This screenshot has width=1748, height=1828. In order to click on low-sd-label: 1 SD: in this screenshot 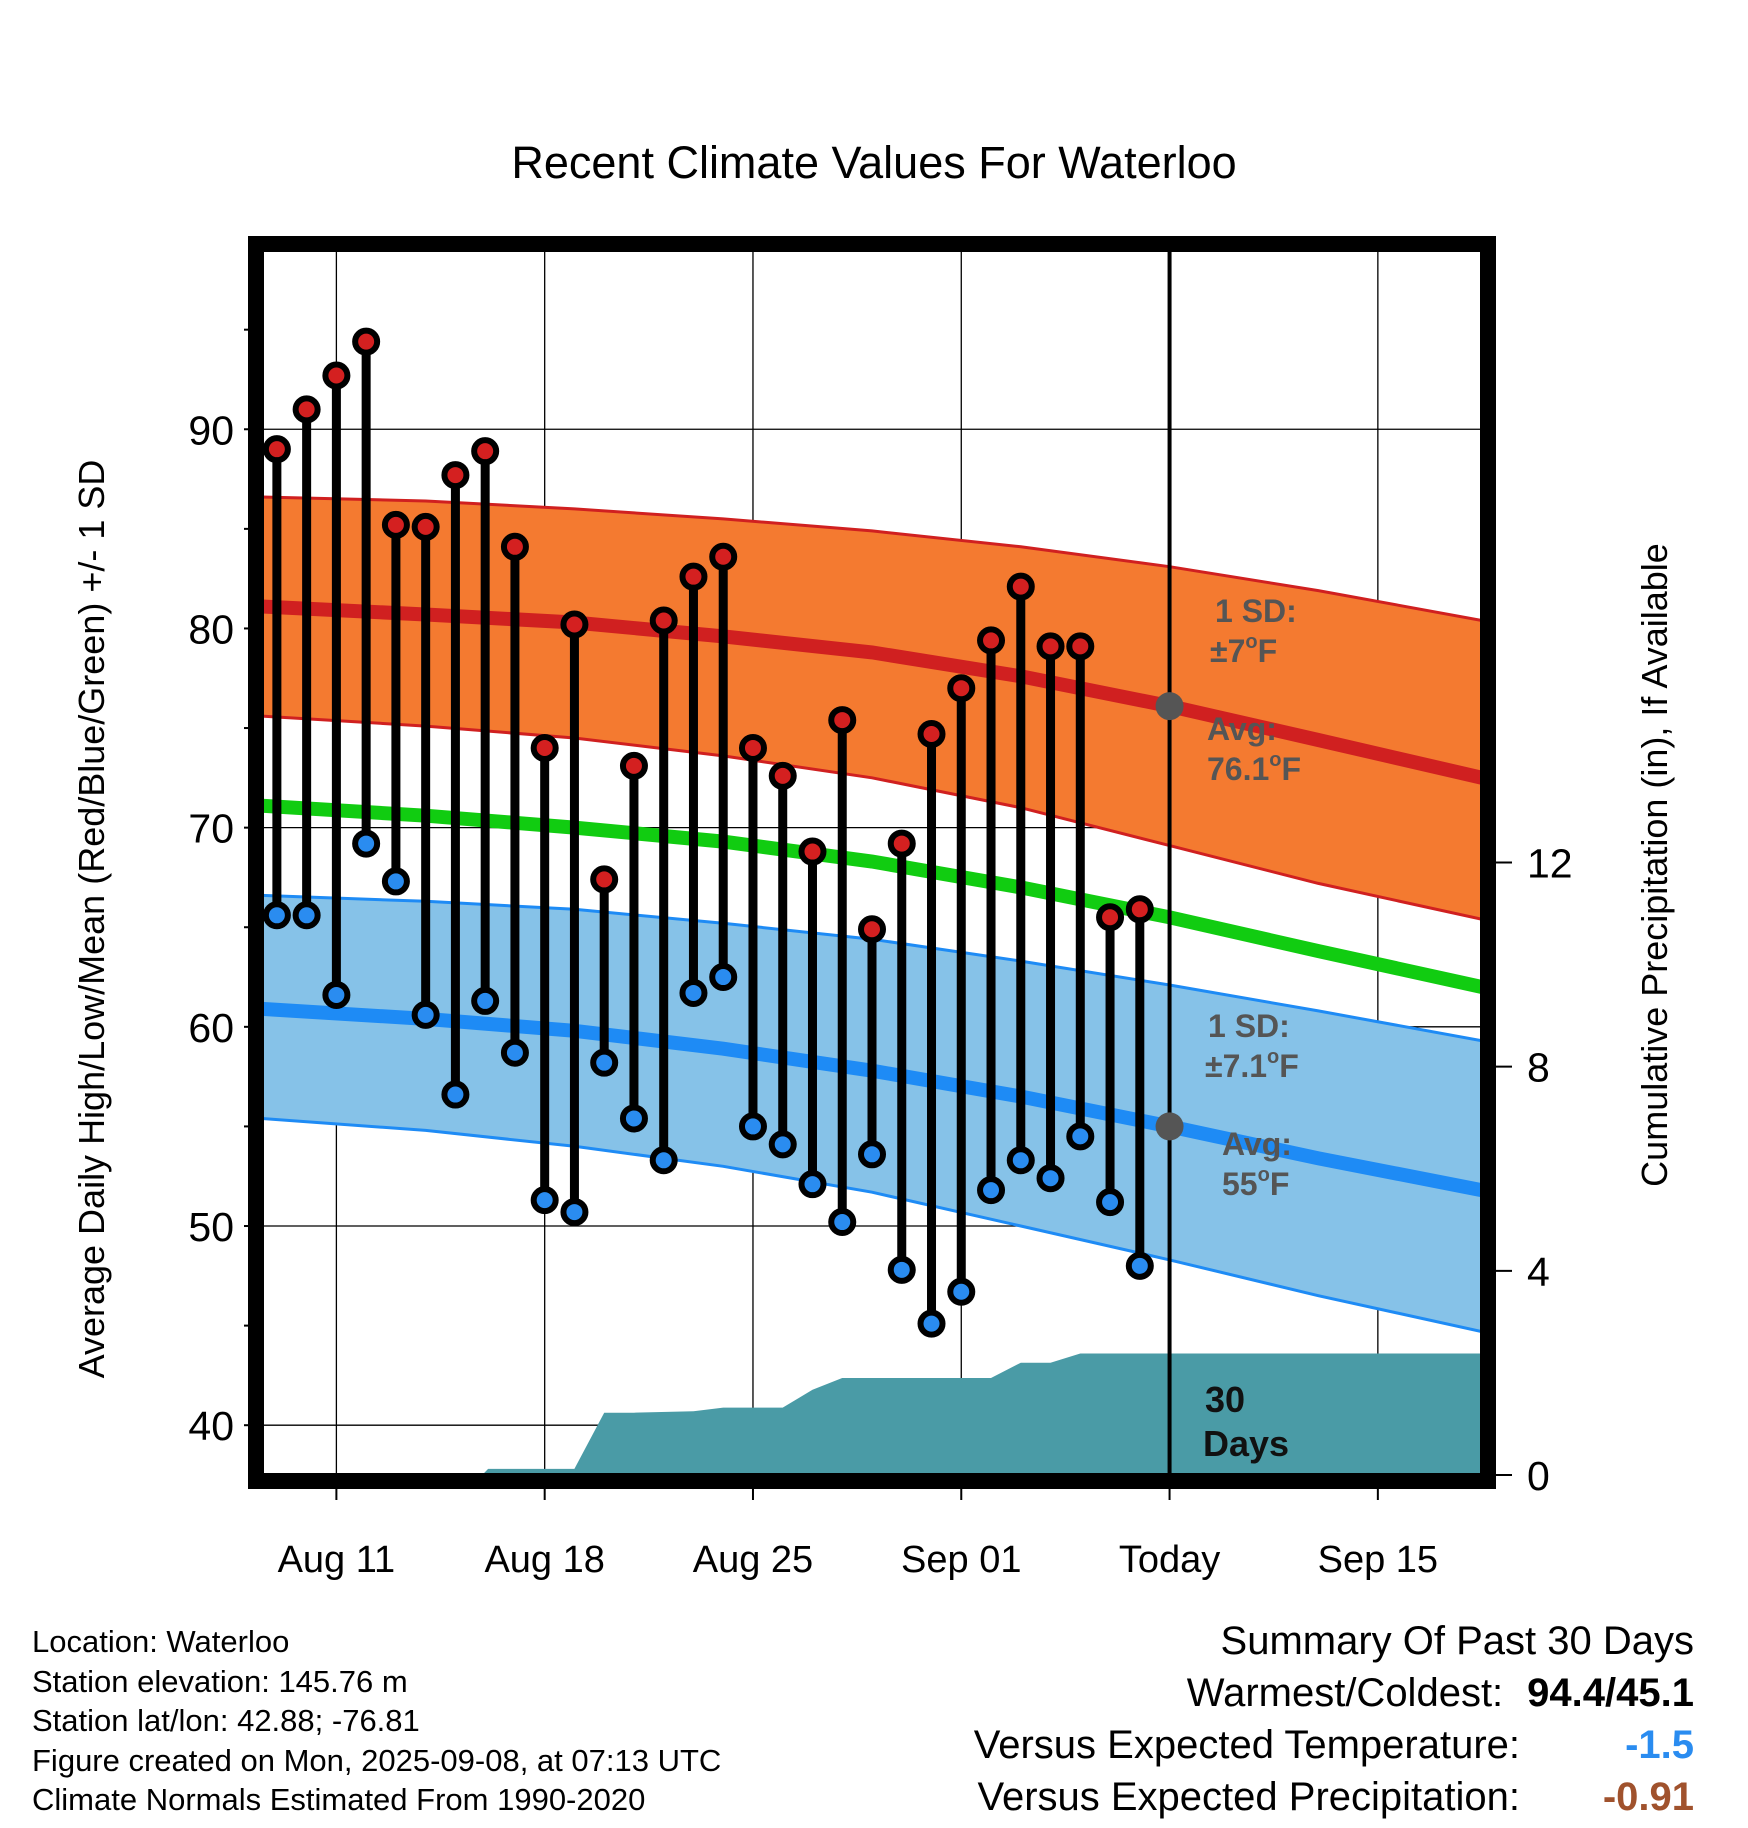, I will do `click(1249, 1026)`.